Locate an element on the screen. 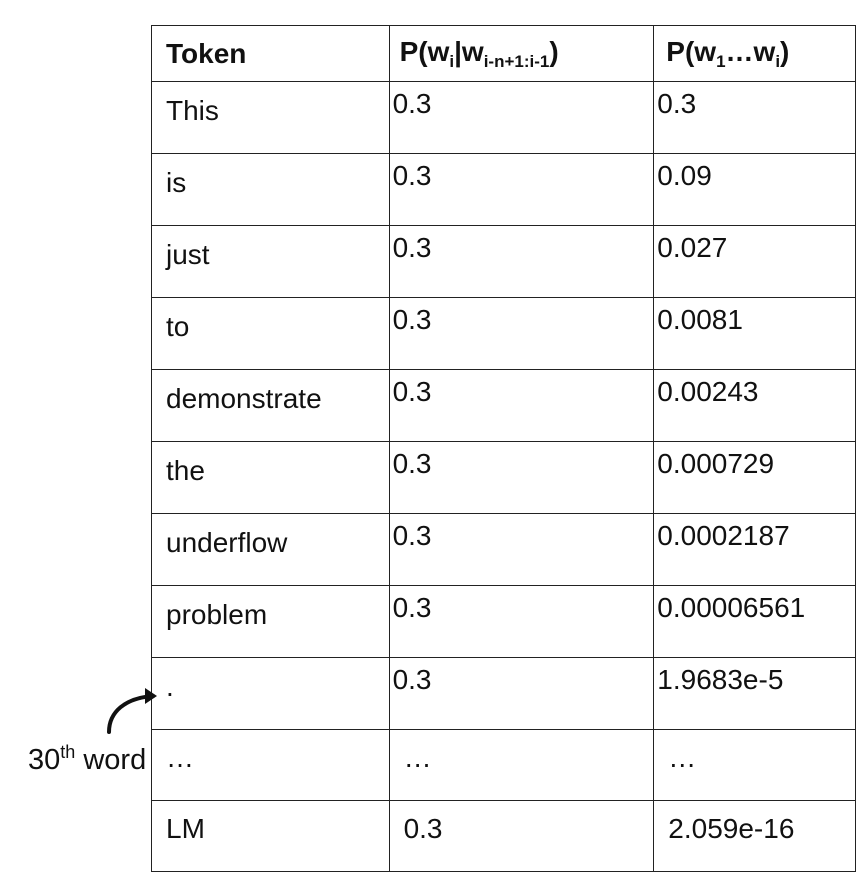 This screenshot has width=856, height=872. token-cell: This is located at coordinates (270, 117).